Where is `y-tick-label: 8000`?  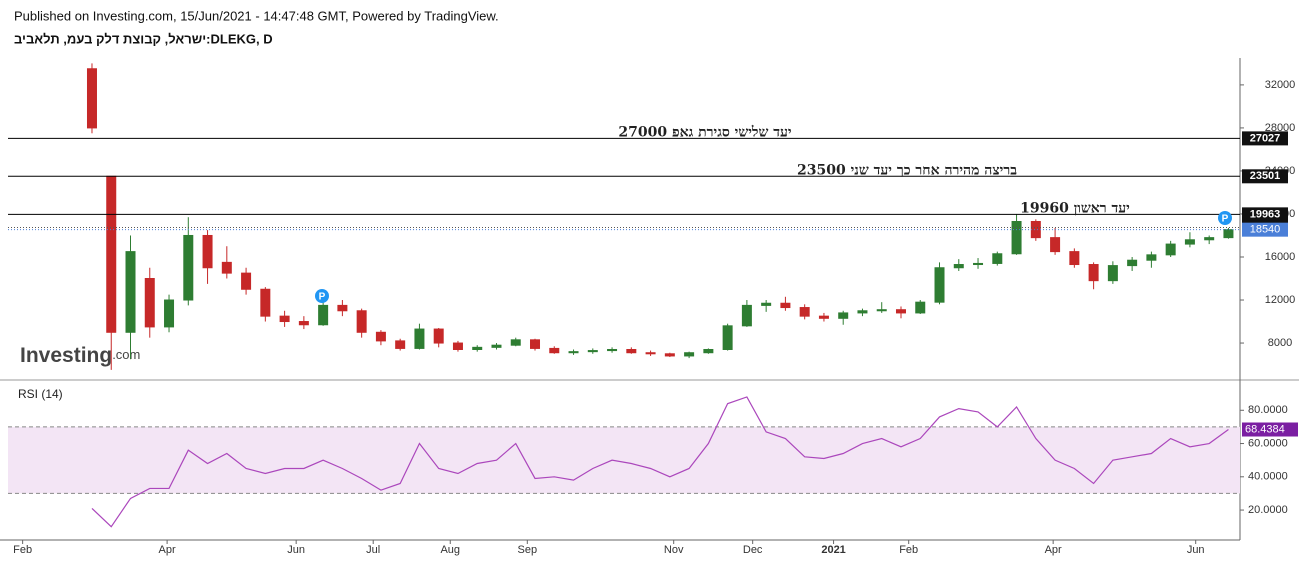 y-tick-label: 8000 is located at coordinates (1280, 343).